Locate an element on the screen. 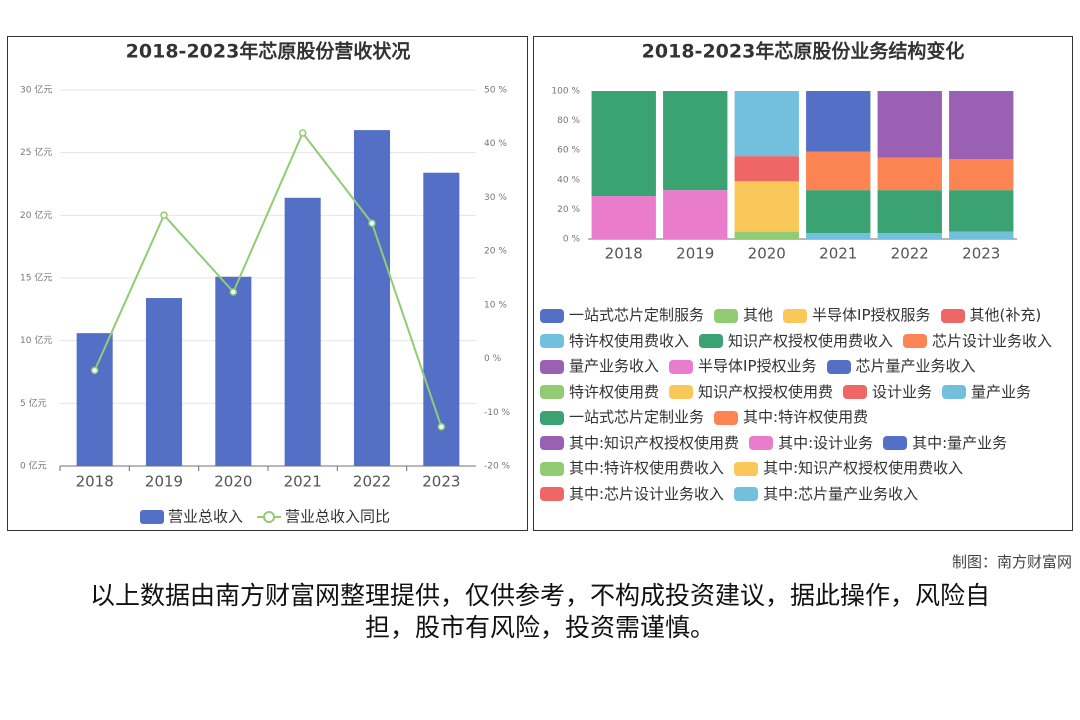 This screenshot has height=720, width=1080. y-tick-label: 0 % is located at coordinates (572, 240).